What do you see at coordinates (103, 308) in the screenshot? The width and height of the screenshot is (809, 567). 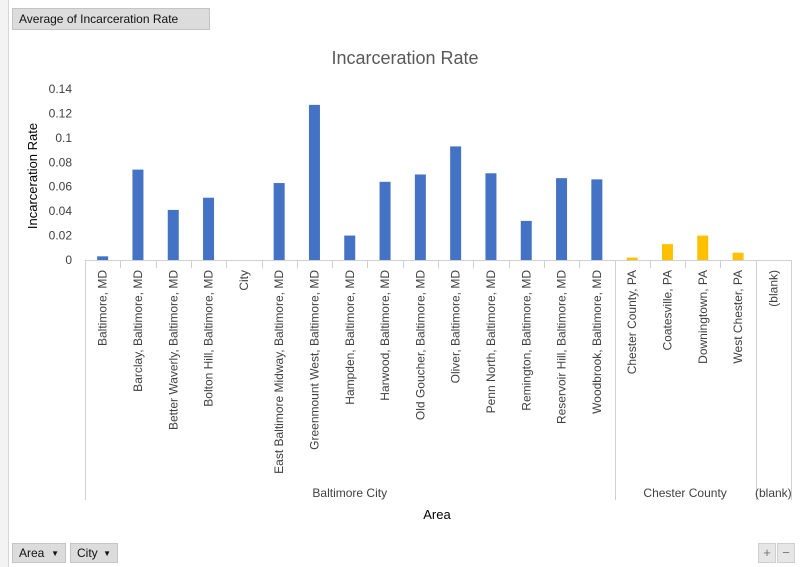 I see `x-tick-label: Baltimore, MD` at bounding box center [103, 308].